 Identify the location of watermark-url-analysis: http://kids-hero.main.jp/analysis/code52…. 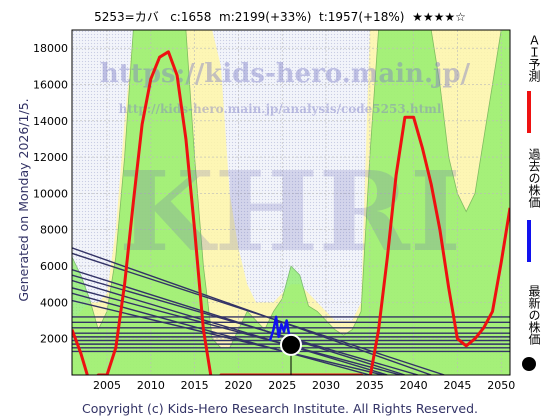
(280, 109).